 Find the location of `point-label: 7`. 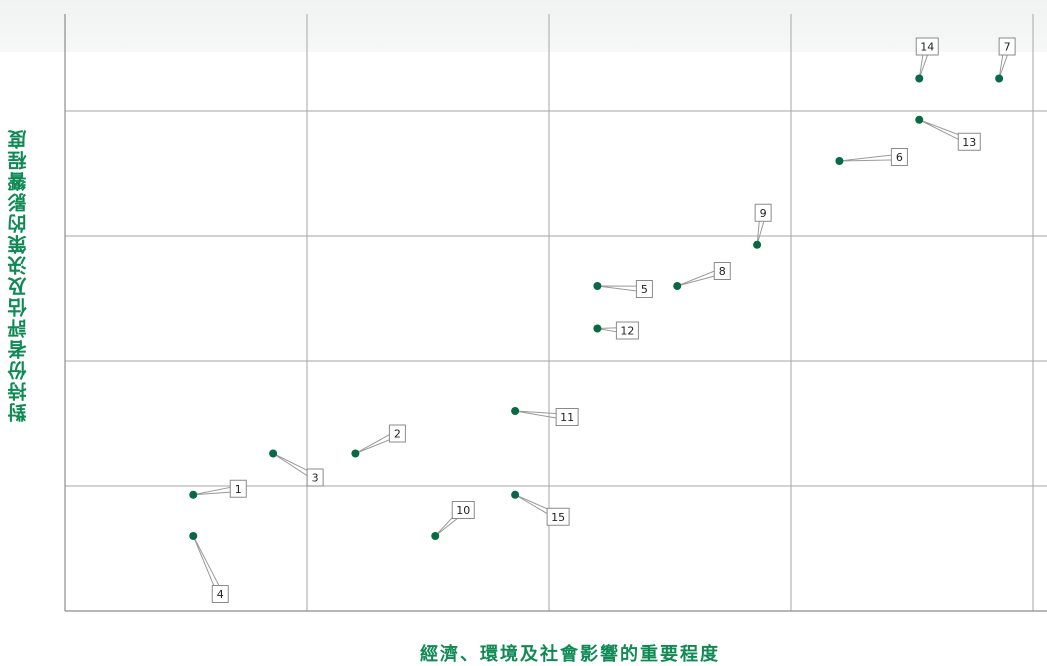

point-label: 7 is located at coordinates (1007, 46).